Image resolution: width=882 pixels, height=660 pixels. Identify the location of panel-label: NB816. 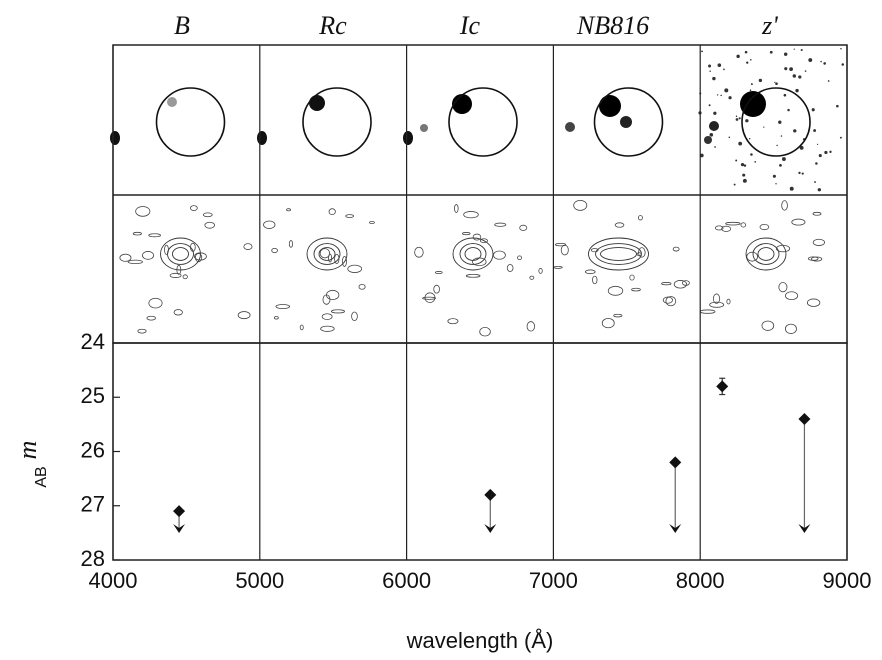
(612, 25).